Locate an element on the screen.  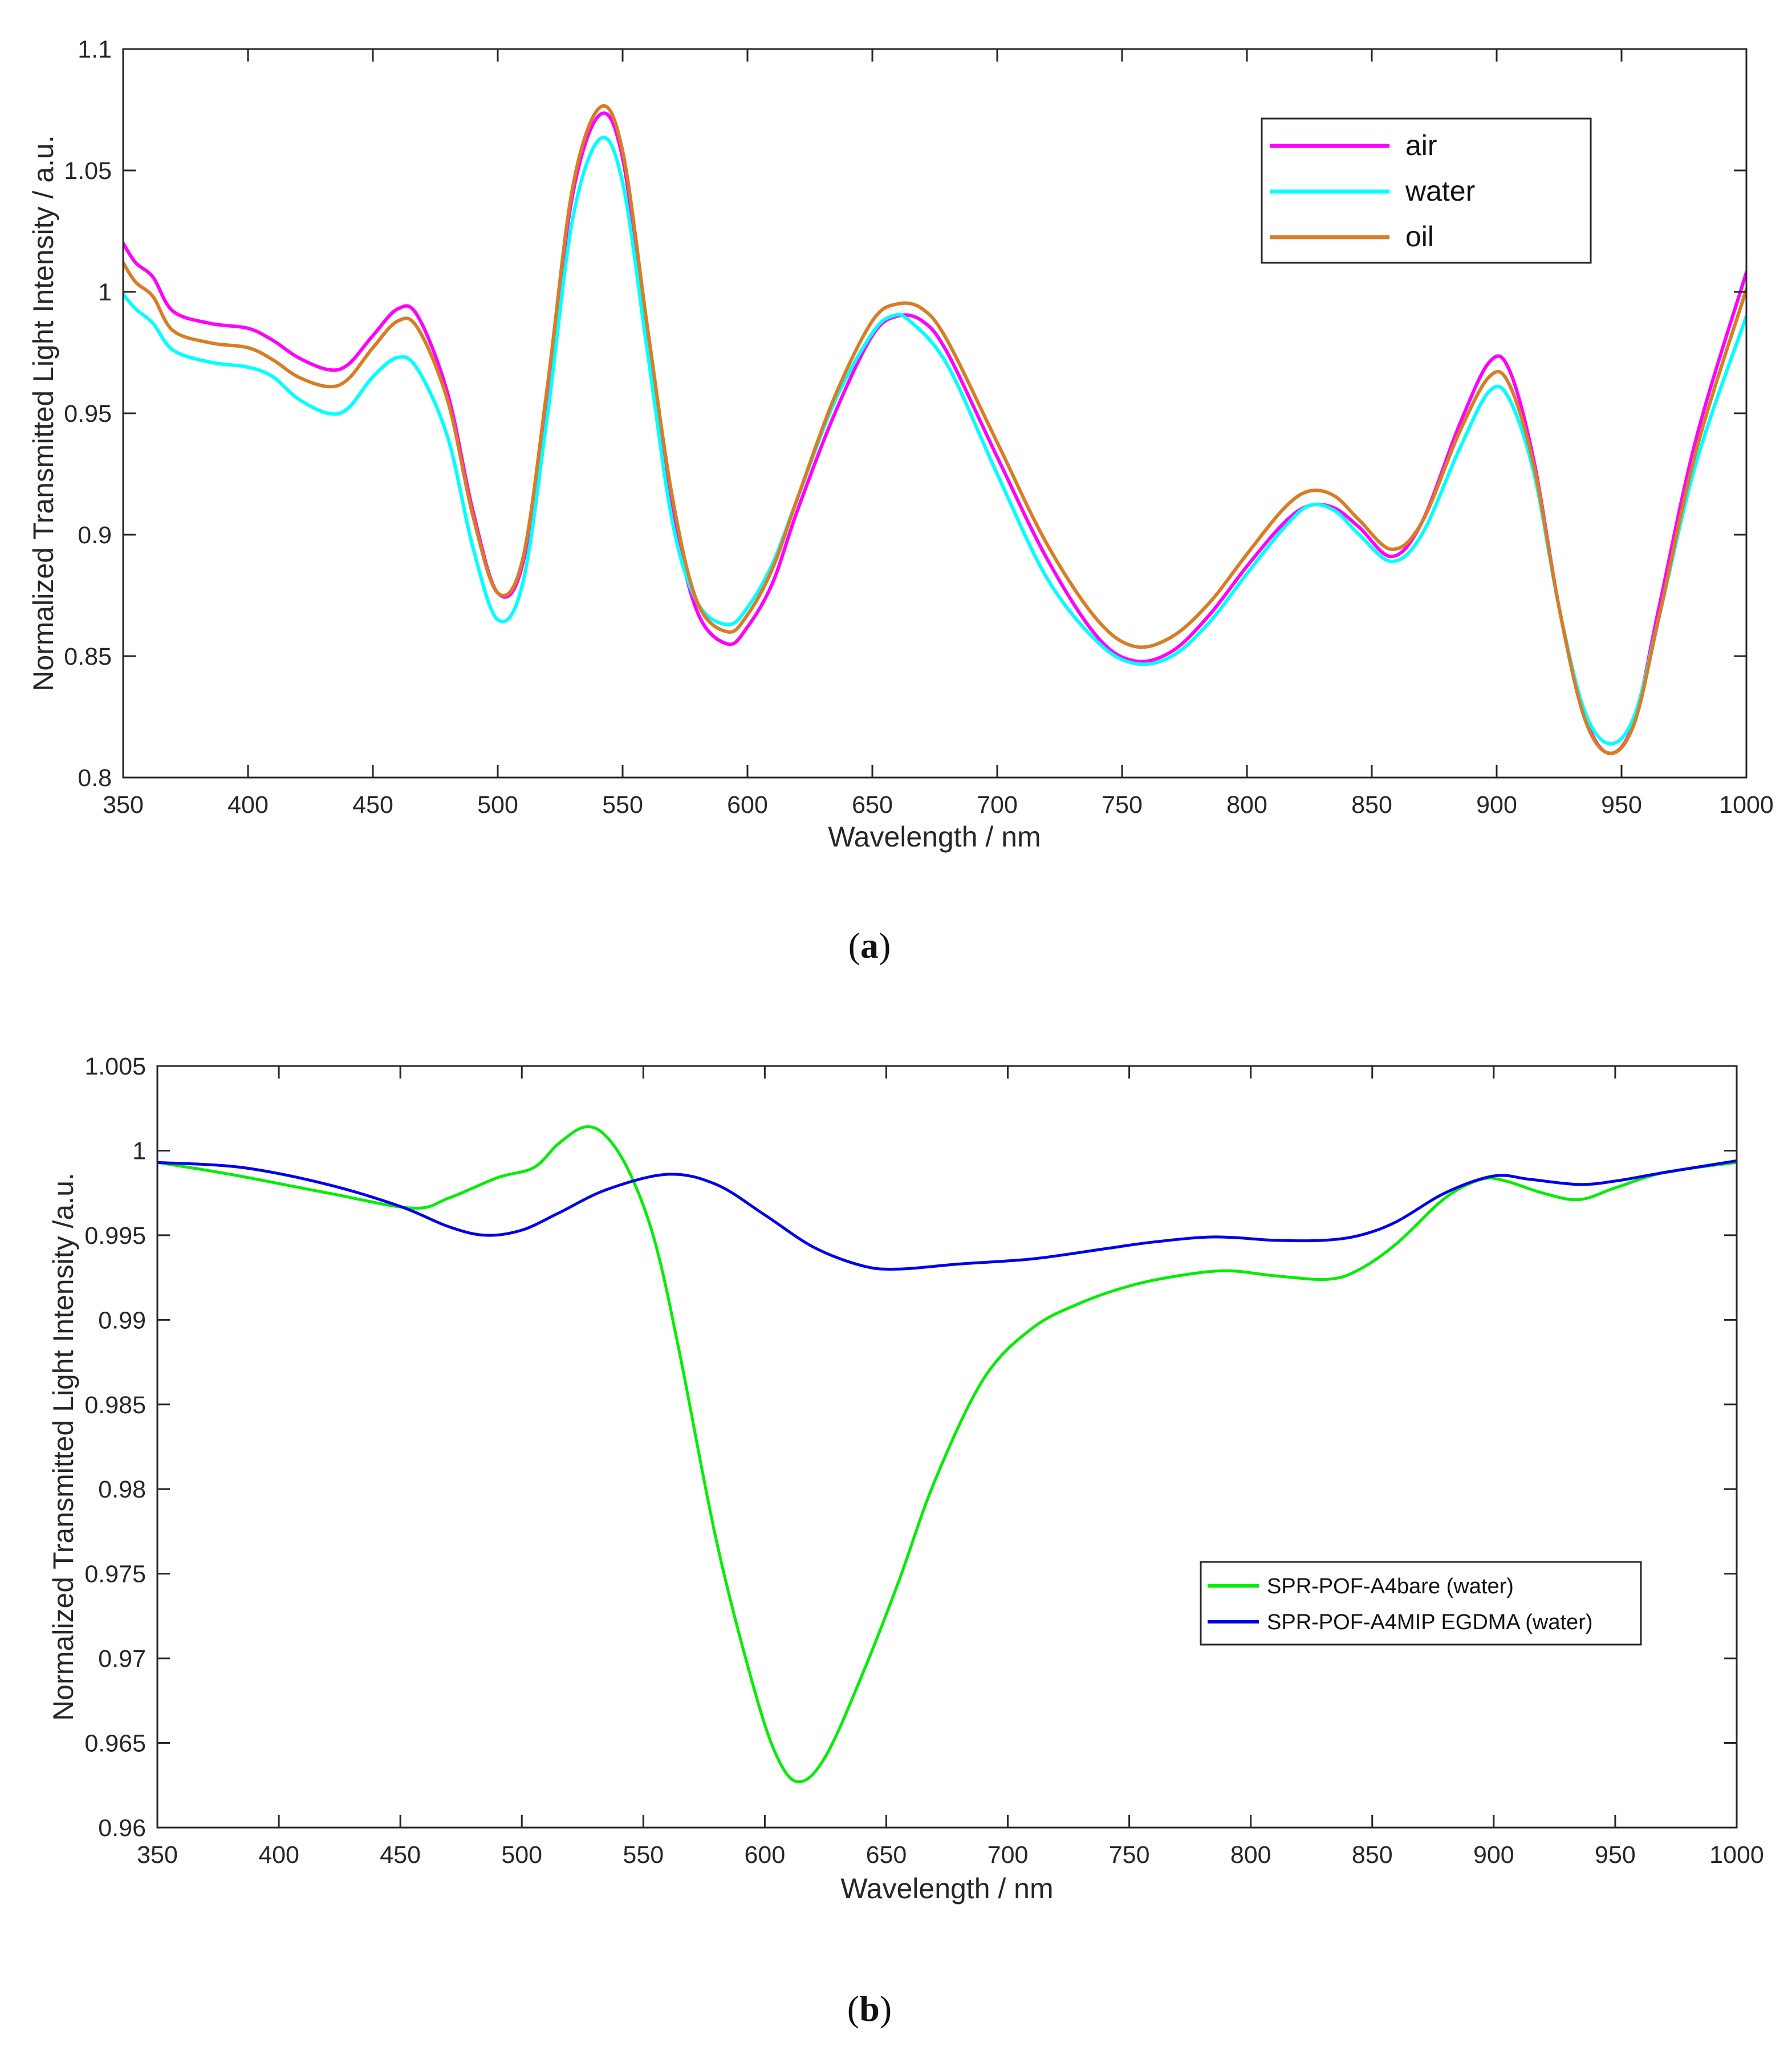
chart-b-caption: (b) is located at coordinates (869, 2008).